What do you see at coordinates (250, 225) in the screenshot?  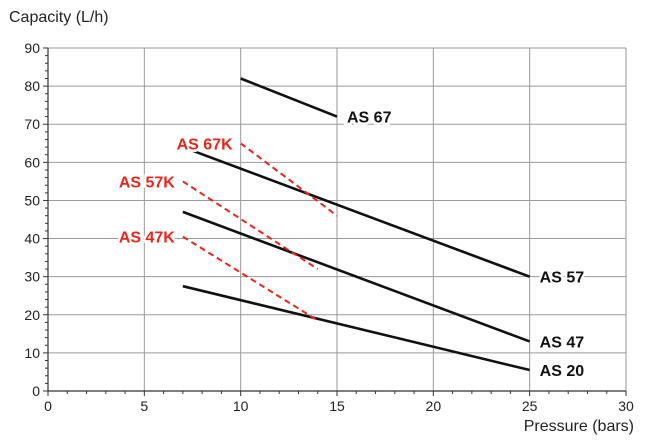 I see `series-line-as-57k` at bounding box center [250, 225].